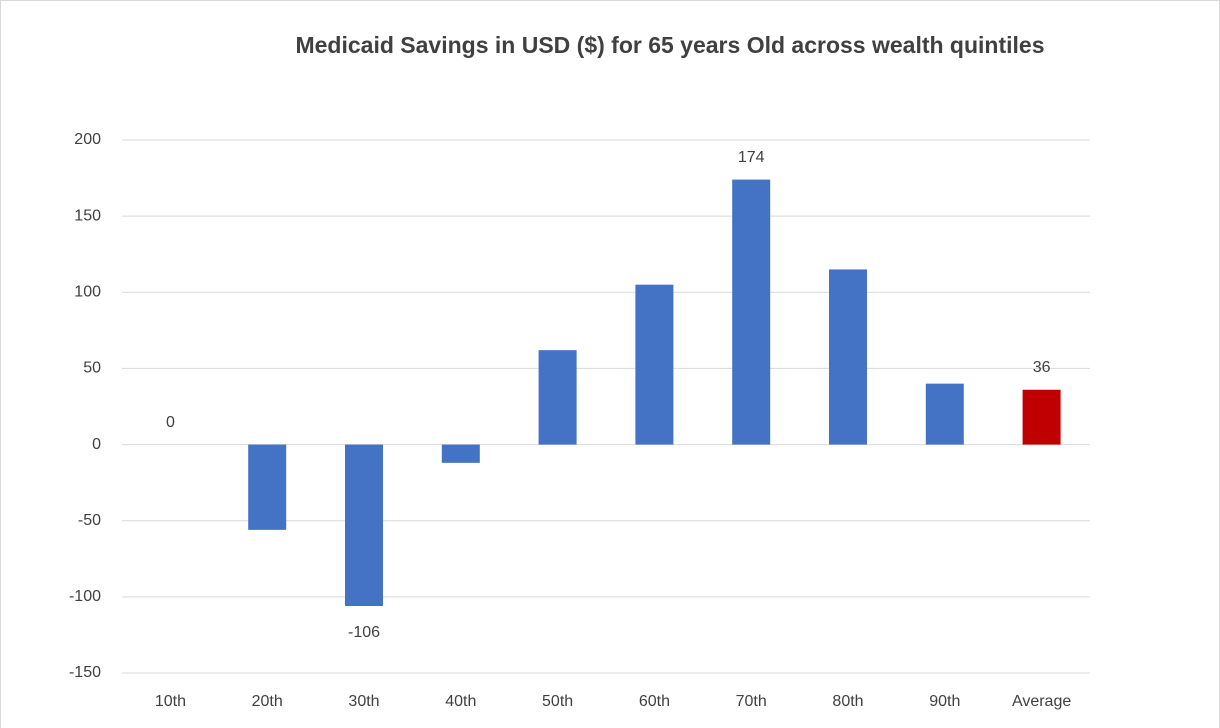  I want to click on data-label: 174, so click(751, 157).